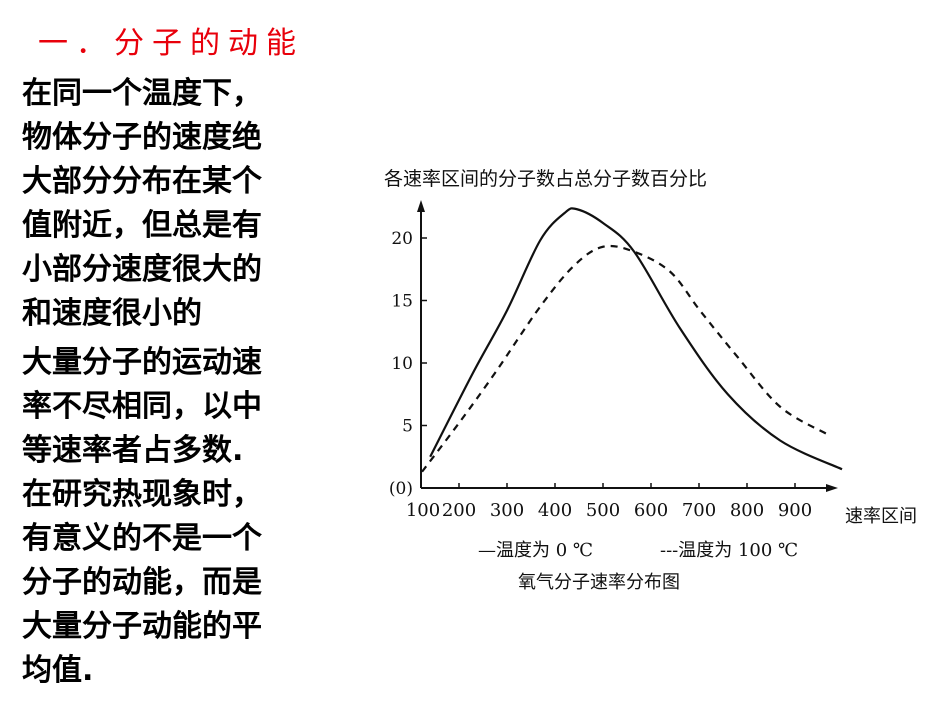 This screenshot has height=713, width=950. I want to click on y-tick-label: 15, so click(402, 302).